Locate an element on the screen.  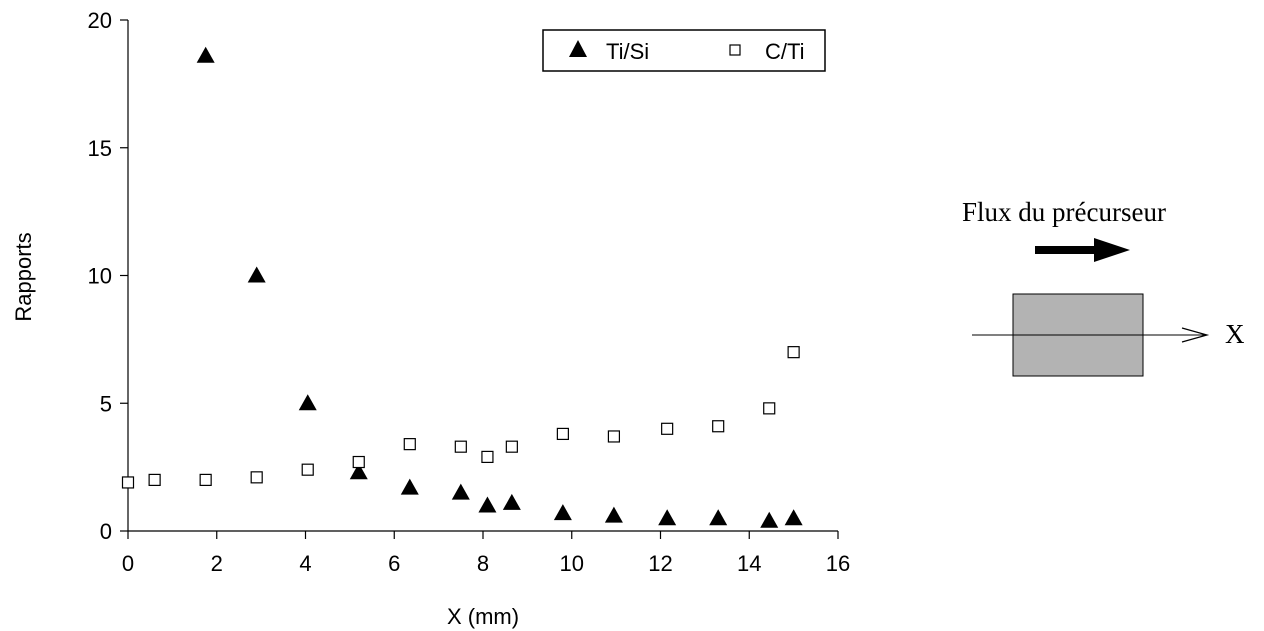
x-axis-ticks: 0 2 4 6 8 10 12 14 16 is located at coordinates (486, 553).